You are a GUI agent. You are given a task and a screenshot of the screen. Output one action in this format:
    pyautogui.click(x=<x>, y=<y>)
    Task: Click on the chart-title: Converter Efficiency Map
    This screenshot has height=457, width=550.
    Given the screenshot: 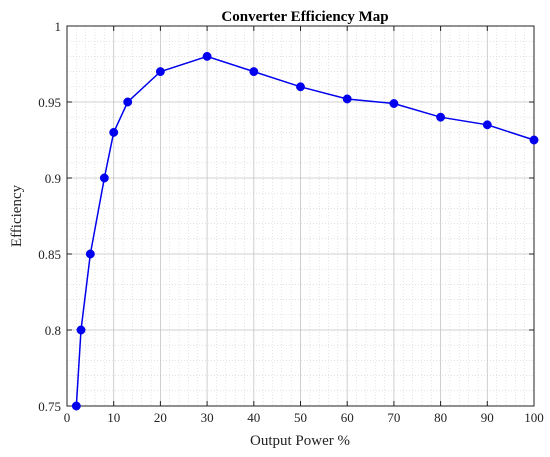 What is the action you would take?
    pyautogui.click(x=304, y=17)
    